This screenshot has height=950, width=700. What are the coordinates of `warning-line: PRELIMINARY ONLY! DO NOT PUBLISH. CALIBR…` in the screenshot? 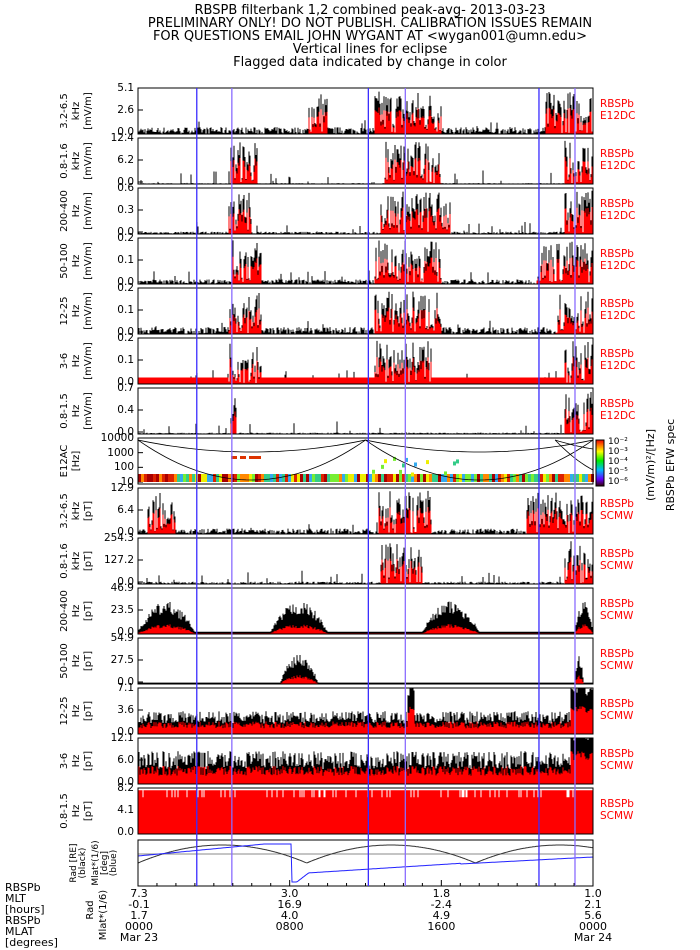 It's located at (370, 23).